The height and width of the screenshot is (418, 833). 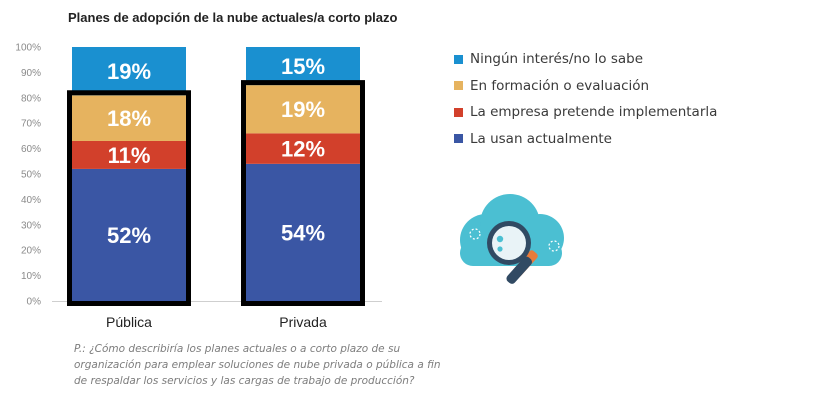 I want to click on bar-value-label: 11%, so click(x=129, y=155).